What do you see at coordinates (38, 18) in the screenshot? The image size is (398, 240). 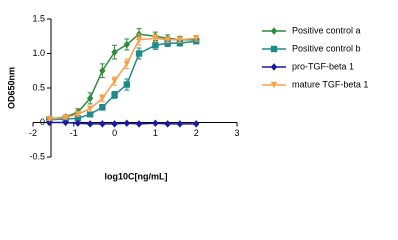 I see `y-tick-label: 1.5` at bounding box center [38, 18].